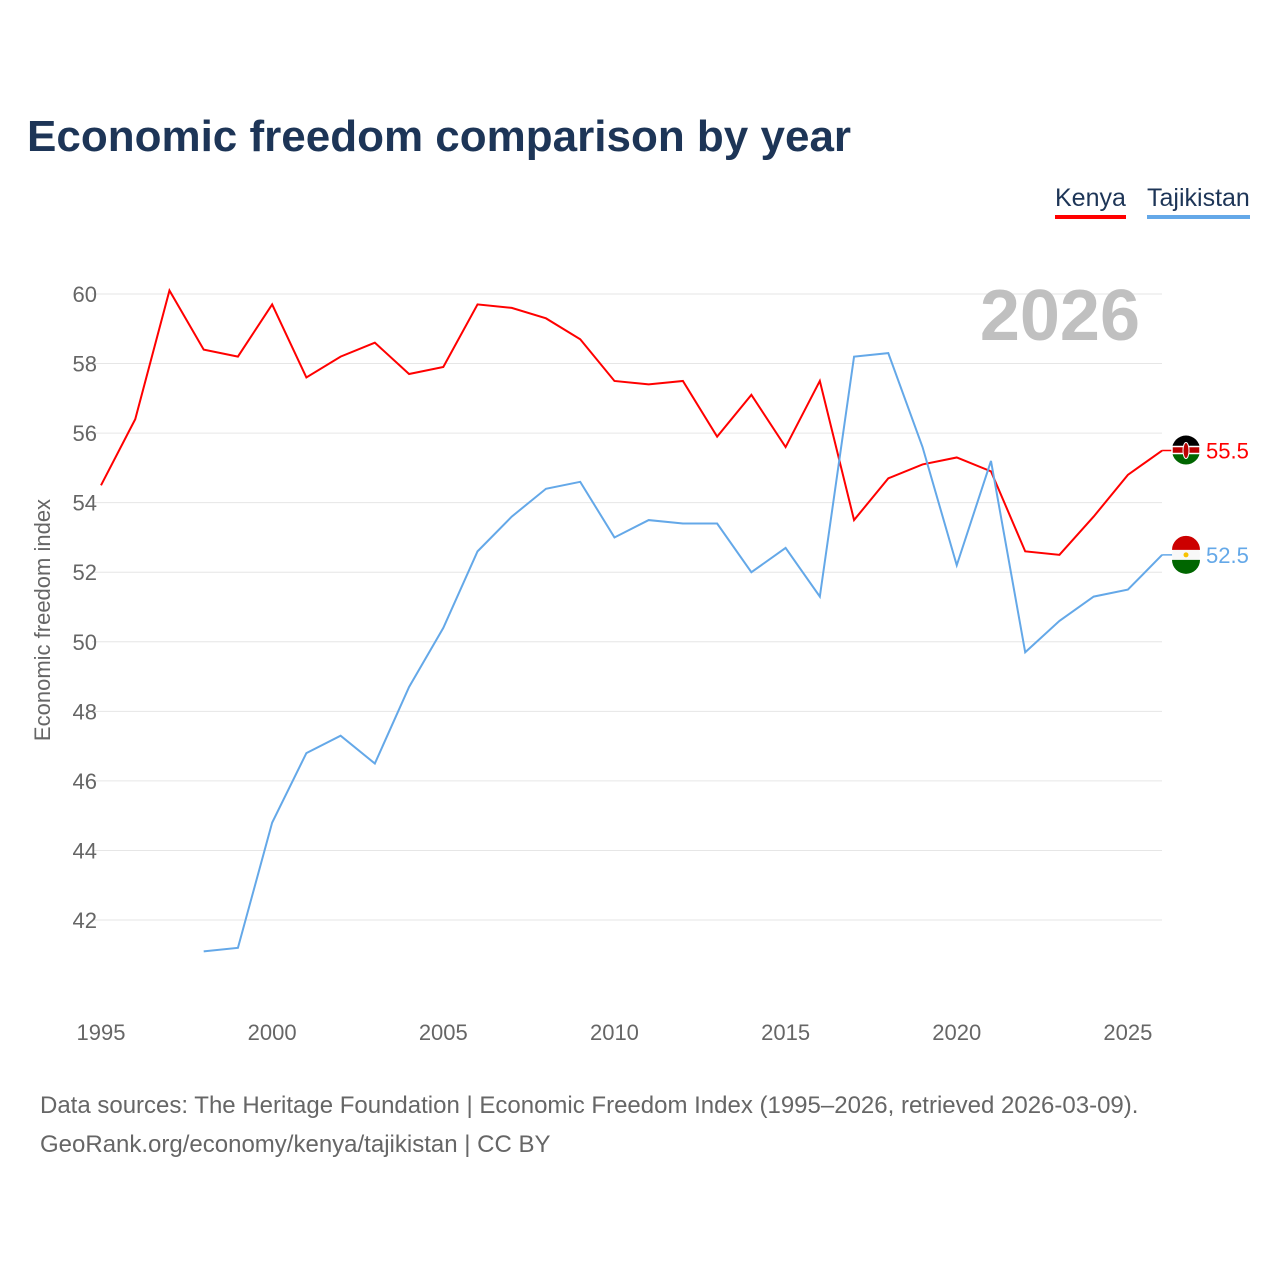 Image resolution: width=1280 pixels, height=1280 pixels. I want to click on flag-shield, so click(1186, 451).